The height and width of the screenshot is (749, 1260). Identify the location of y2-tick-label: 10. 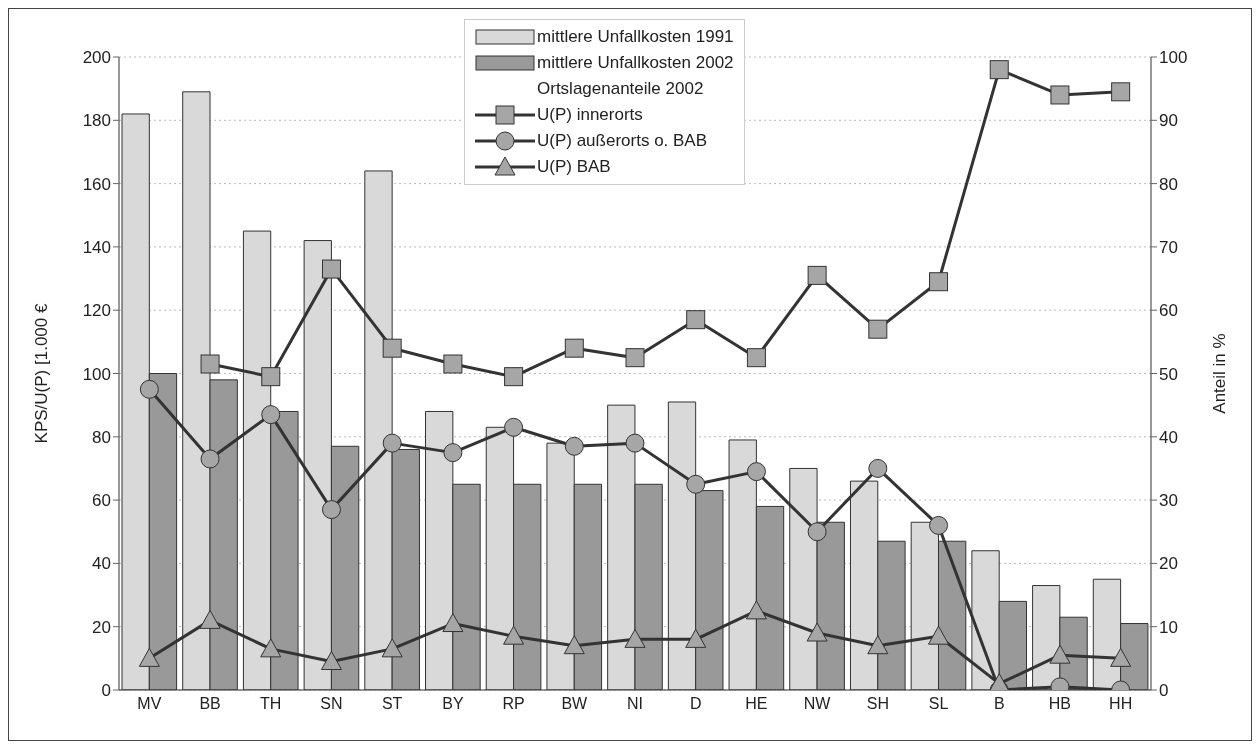
(1168, 627).